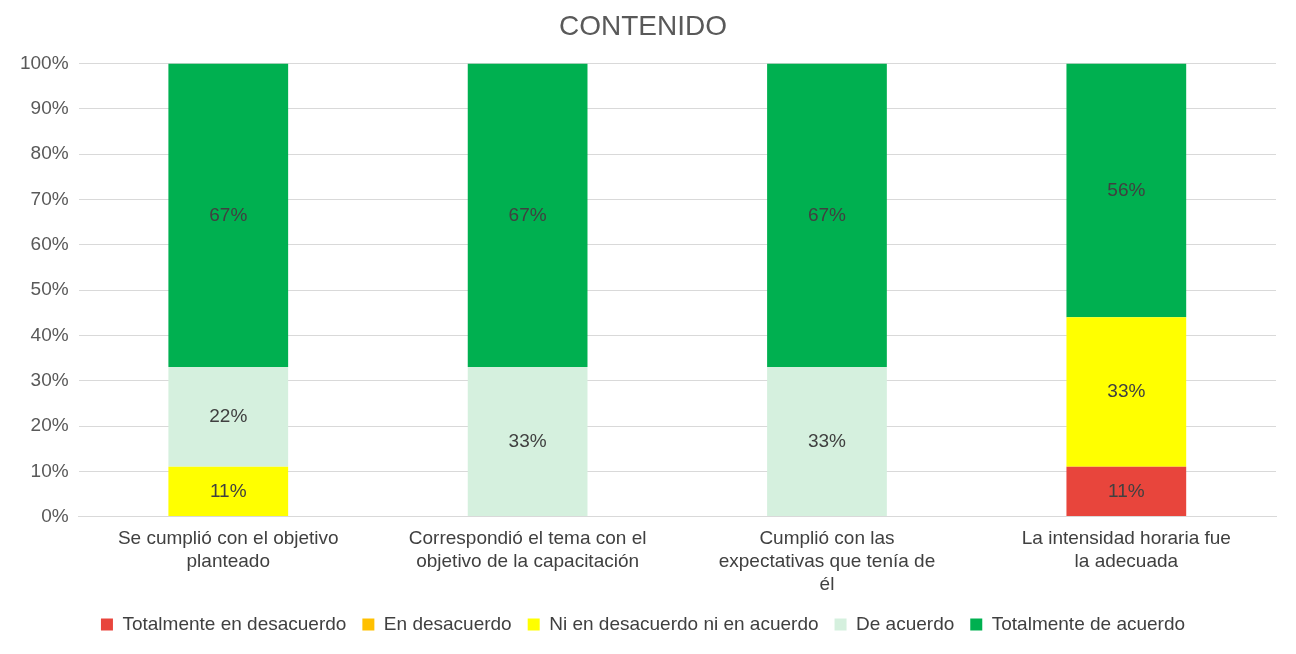 This screenshot has width=1296, height=654. I want to click on y-tick-label: 50%, so click(49, 289).